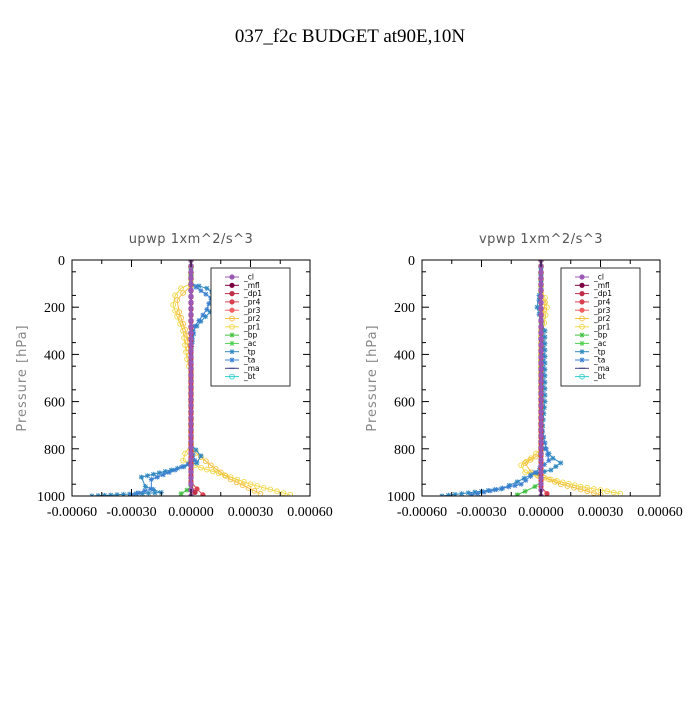 This screenshot has width=700, height=705. What do you see at coordinates (599, 376) in the screenshot?
I see `legend-entry-_bt: _bt` at bounding box center [599, 376].